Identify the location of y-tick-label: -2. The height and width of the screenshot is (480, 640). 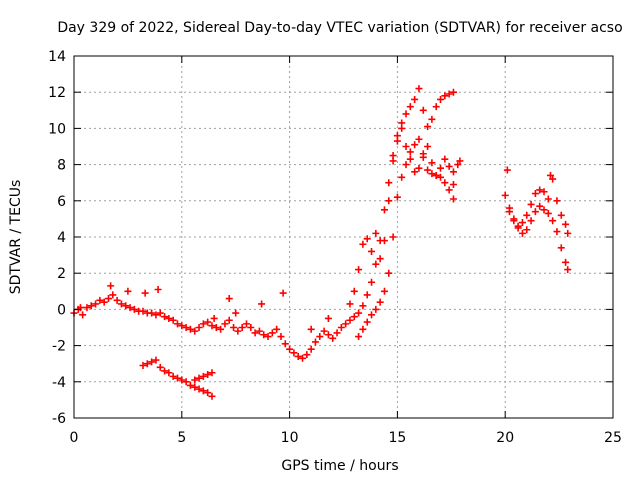
(59, 347).